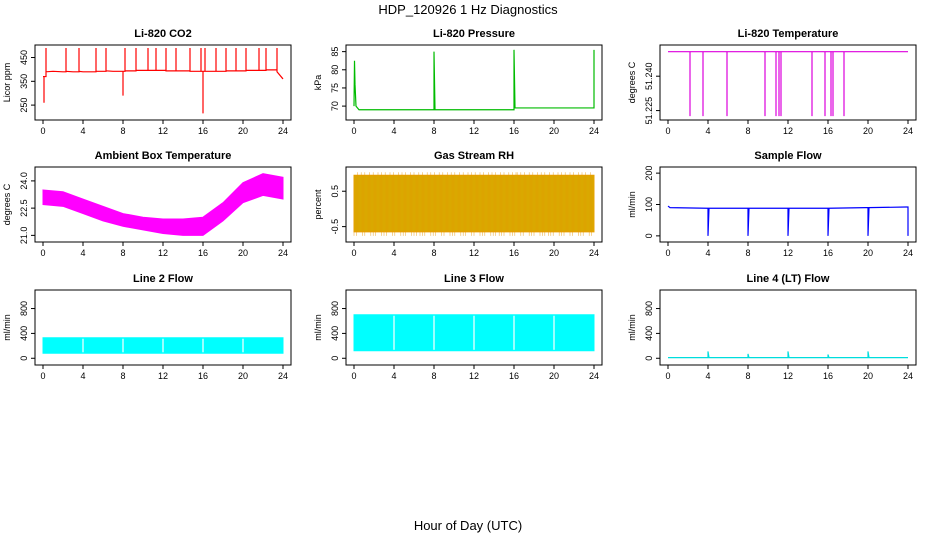  What do you see at coordinates (649, 111) in the screenshot?
I see `y-tick-label: 51.225` at bounding box center [649, 111].